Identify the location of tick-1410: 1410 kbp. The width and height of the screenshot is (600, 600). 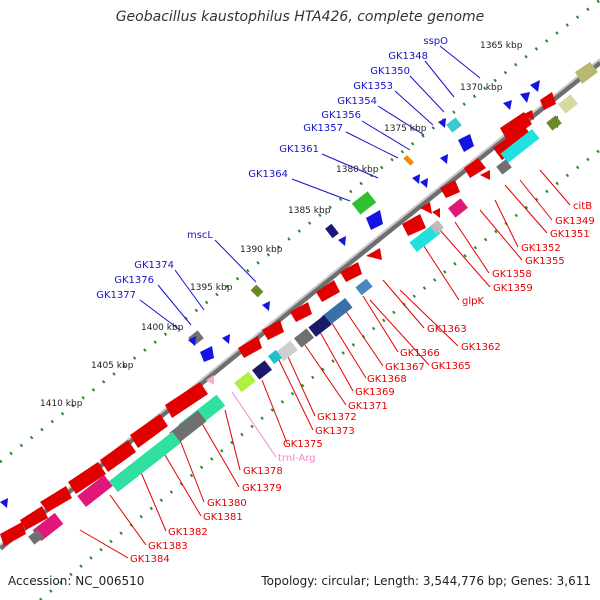
(61, 404).